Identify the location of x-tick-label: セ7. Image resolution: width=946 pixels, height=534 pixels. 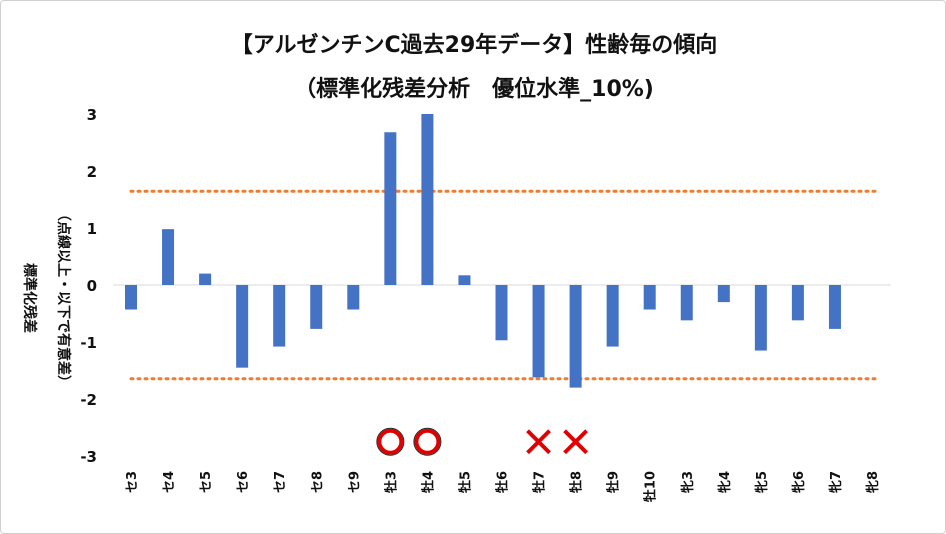
(280, 482).